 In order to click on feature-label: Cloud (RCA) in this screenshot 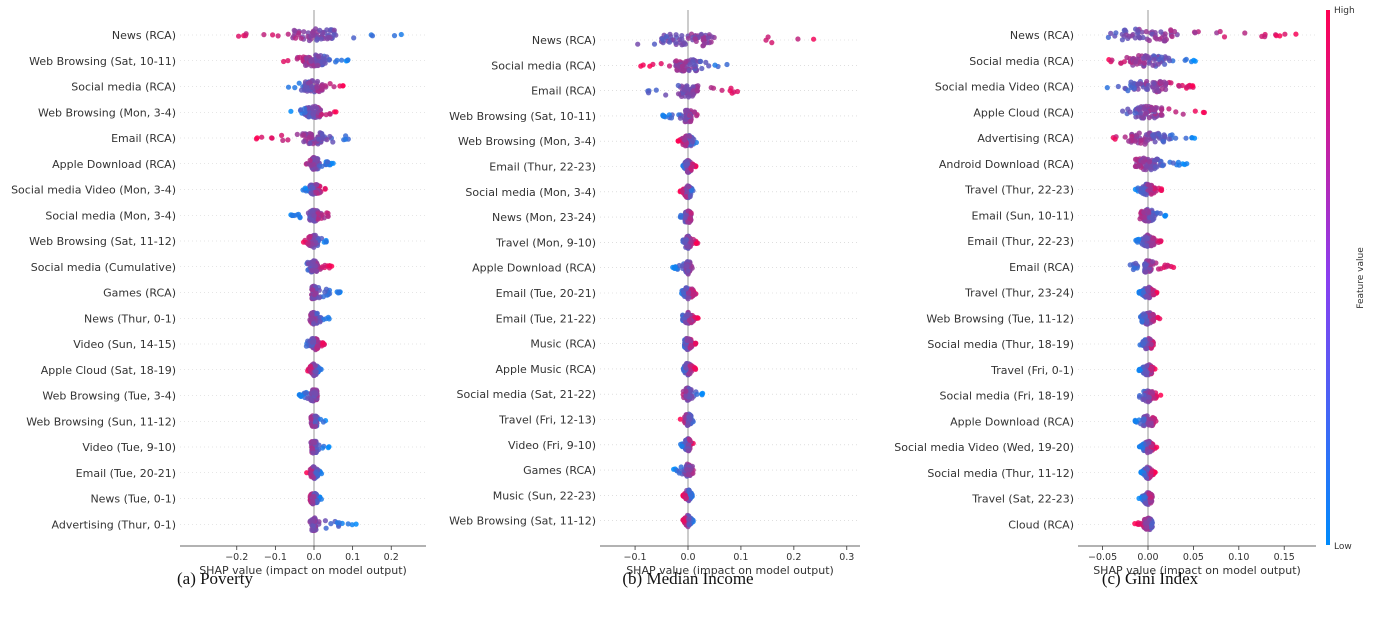, I will do `click(1041, 524)`.